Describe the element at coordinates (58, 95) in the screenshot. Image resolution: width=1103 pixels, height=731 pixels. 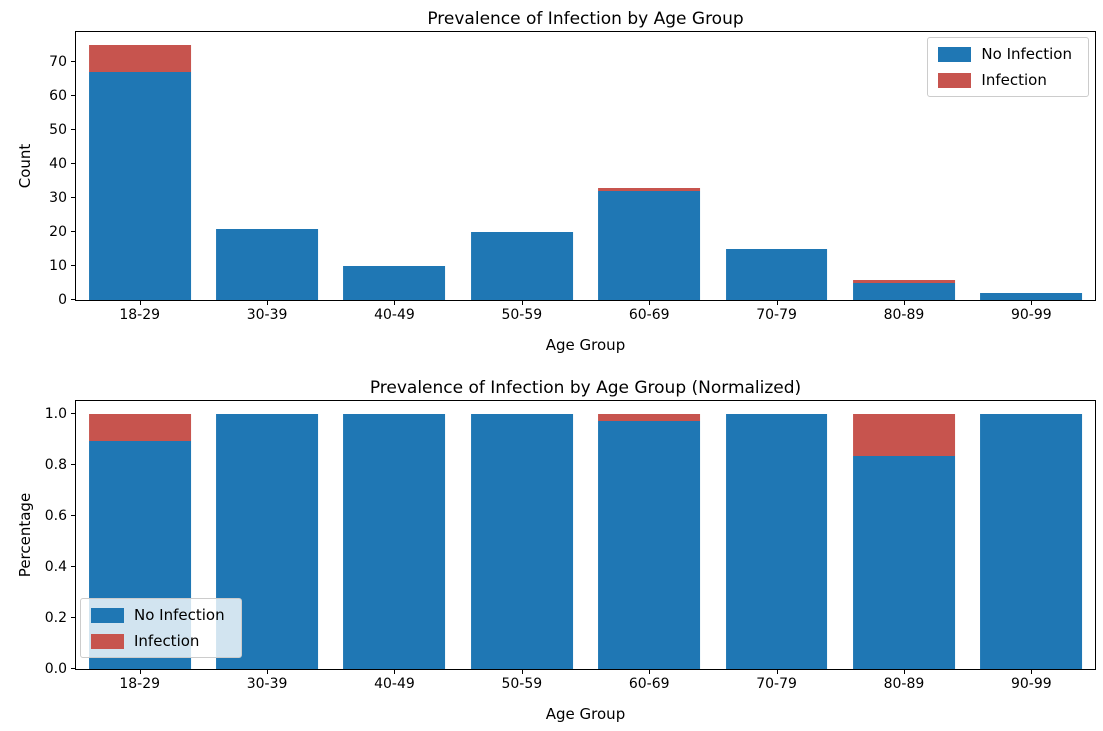
I see `y-tick-label: 60` at that location.